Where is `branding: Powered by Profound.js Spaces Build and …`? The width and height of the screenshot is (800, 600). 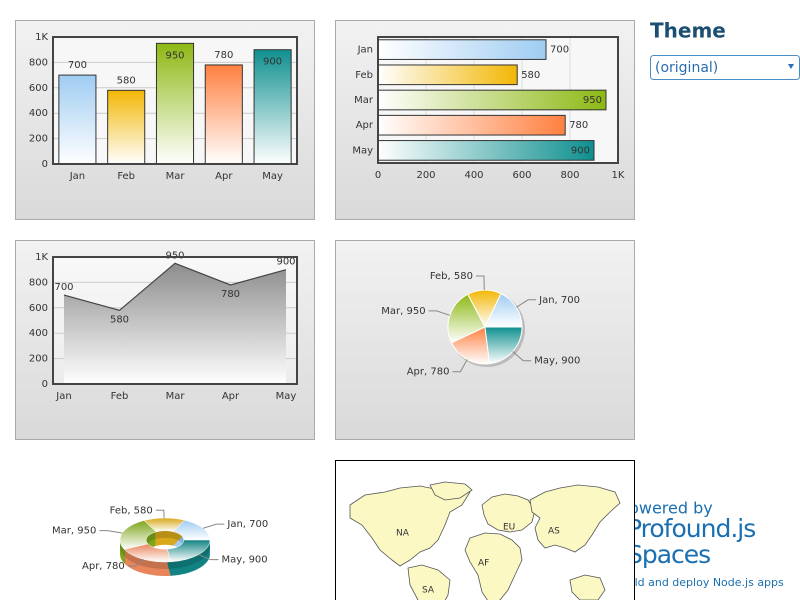
branding: Powered by Profound.js Spaces Build and … is located at coordinates (700, 544).